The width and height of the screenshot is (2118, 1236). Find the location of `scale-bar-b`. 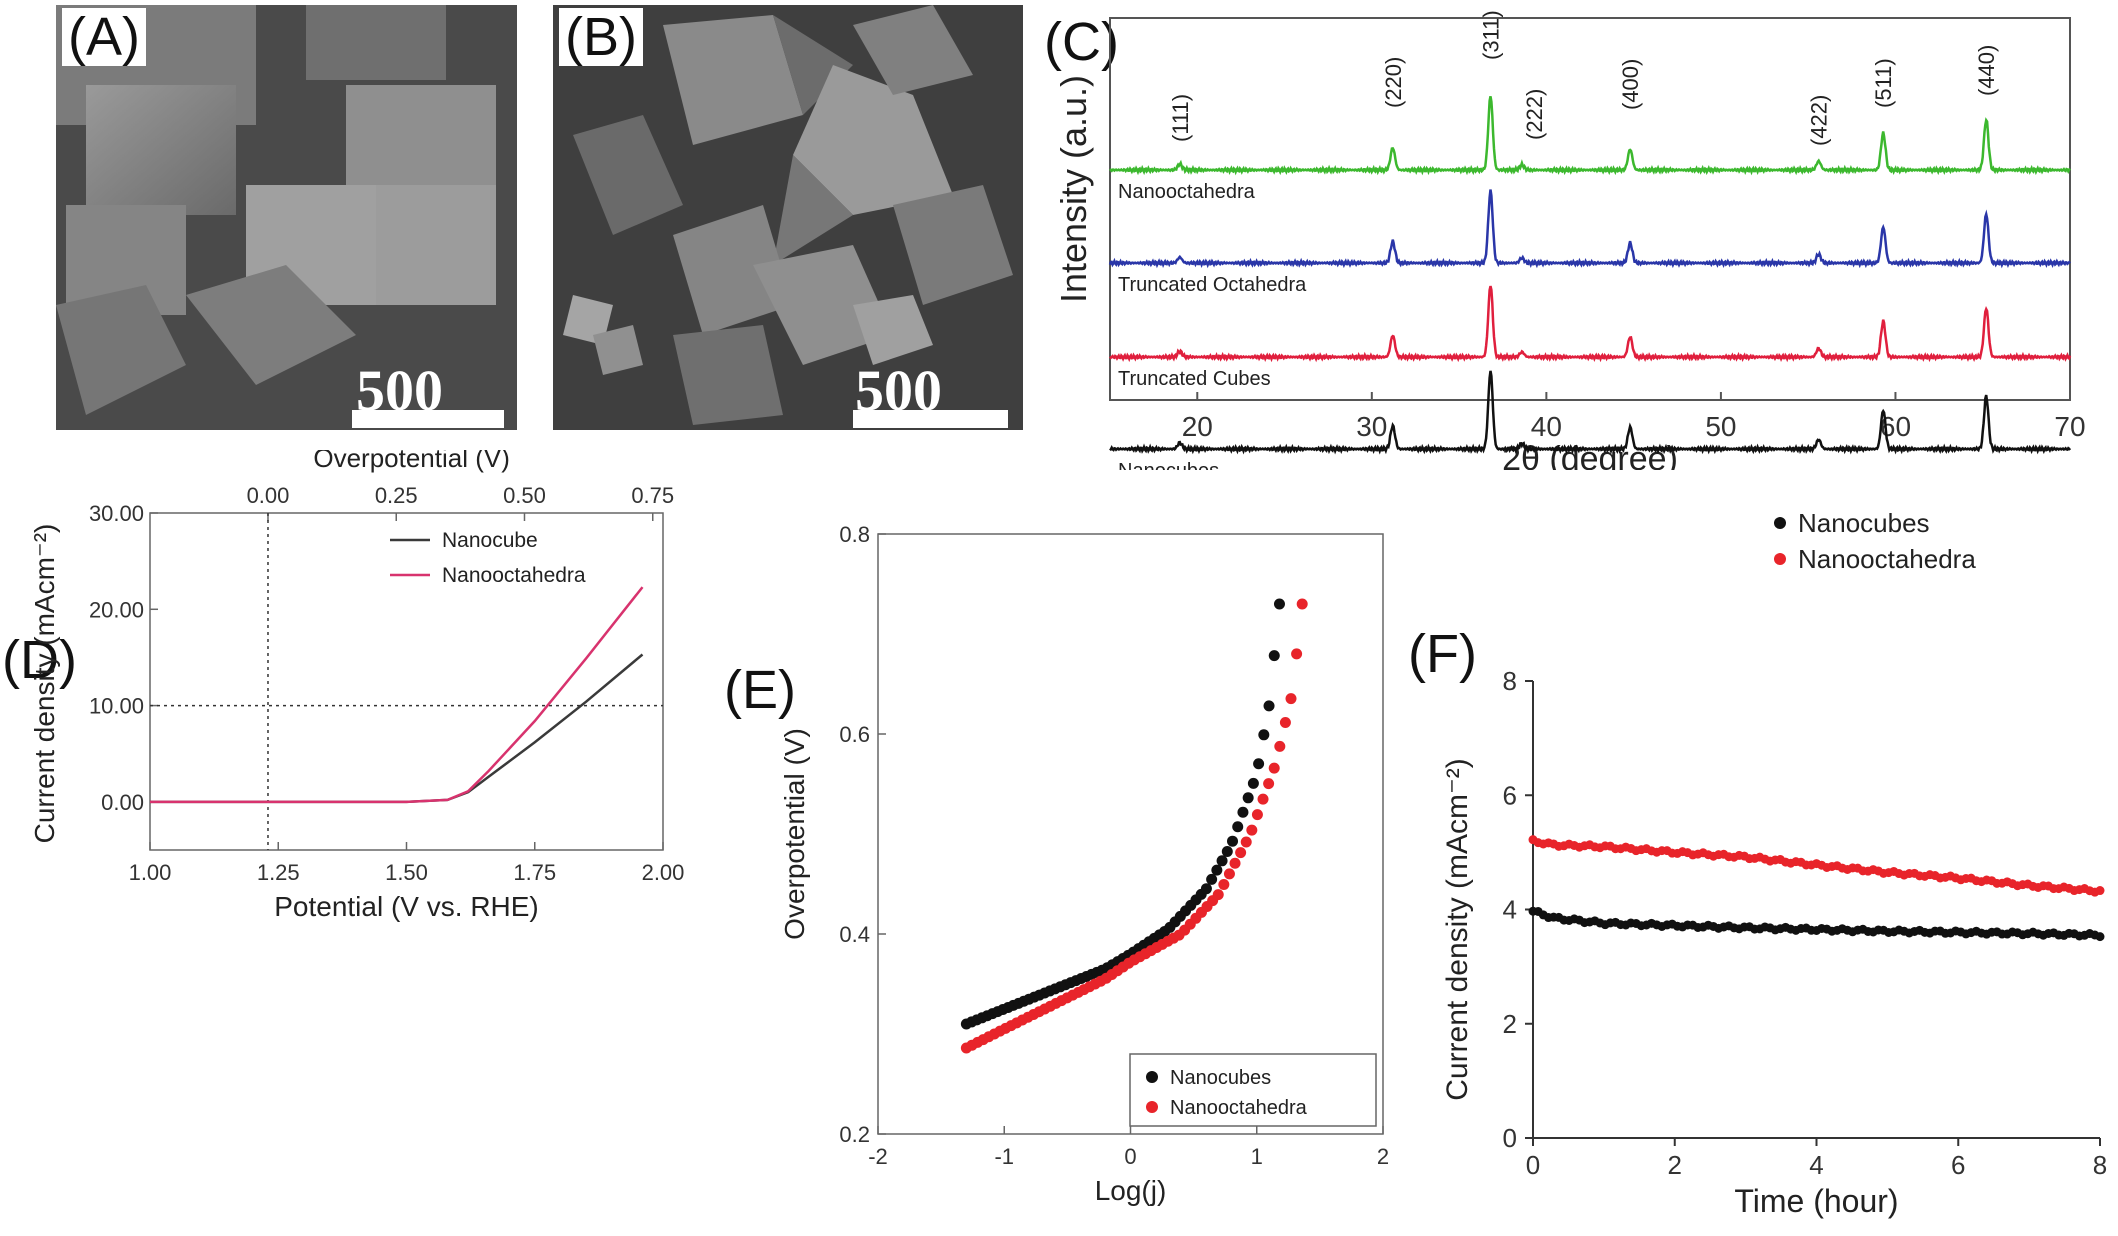

scale-bar-b is located at coordinates (930, 419).